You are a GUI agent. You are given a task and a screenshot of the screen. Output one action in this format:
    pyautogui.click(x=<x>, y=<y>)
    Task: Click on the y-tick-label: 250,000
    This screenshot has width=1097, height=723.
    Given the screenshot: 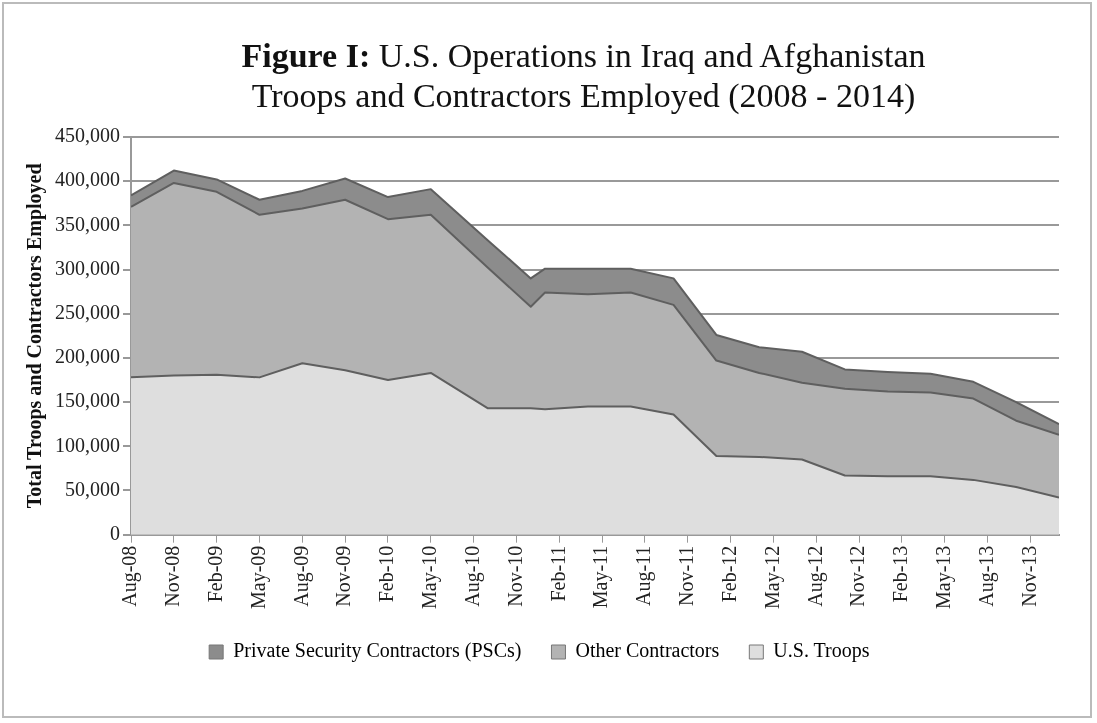 What is the action you would take?
    pyautogui.click(x=87, y=312)
    